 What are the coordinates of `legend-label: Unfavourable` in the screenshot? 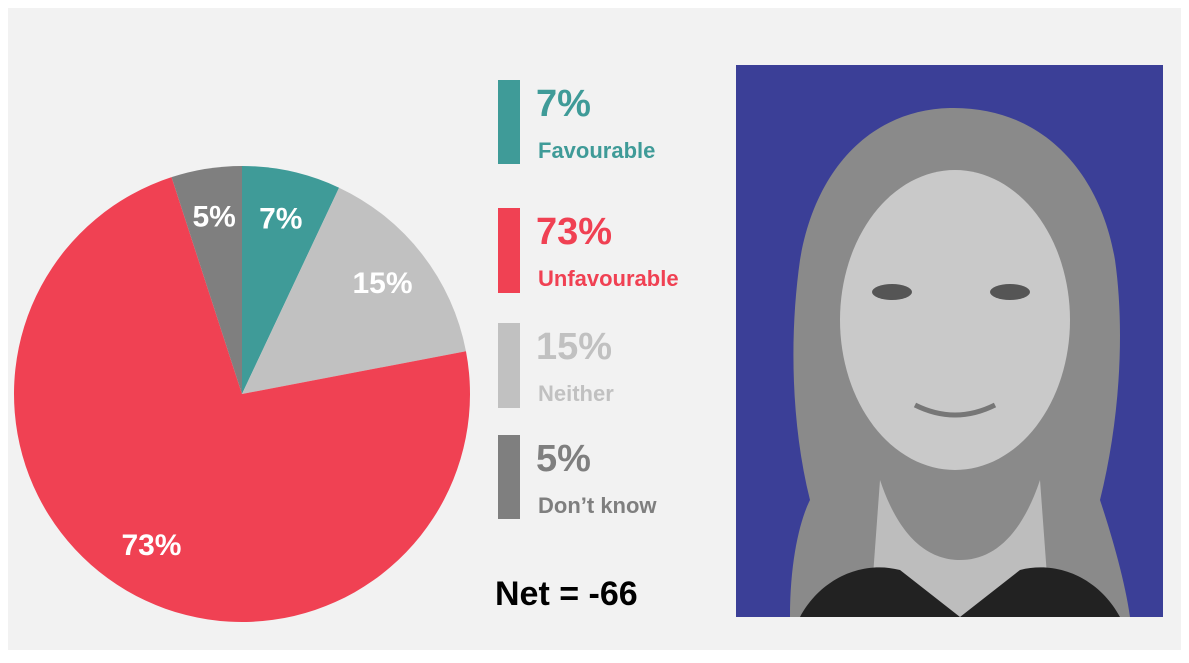 It's located at (608, 278).